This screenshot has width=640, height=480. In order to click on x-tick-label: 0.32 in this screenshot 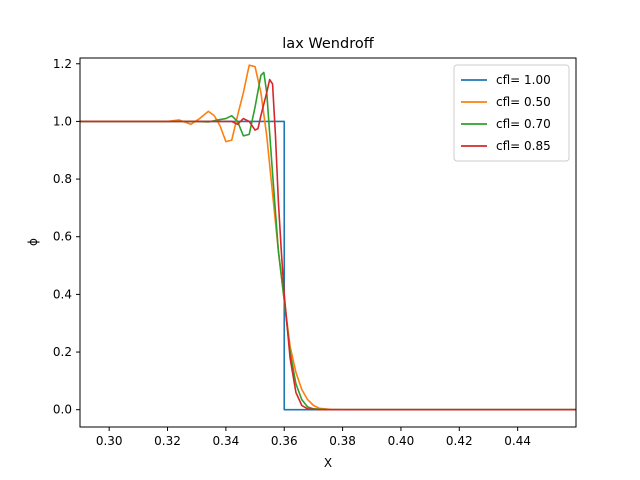, I will do `click(167, 441)`.